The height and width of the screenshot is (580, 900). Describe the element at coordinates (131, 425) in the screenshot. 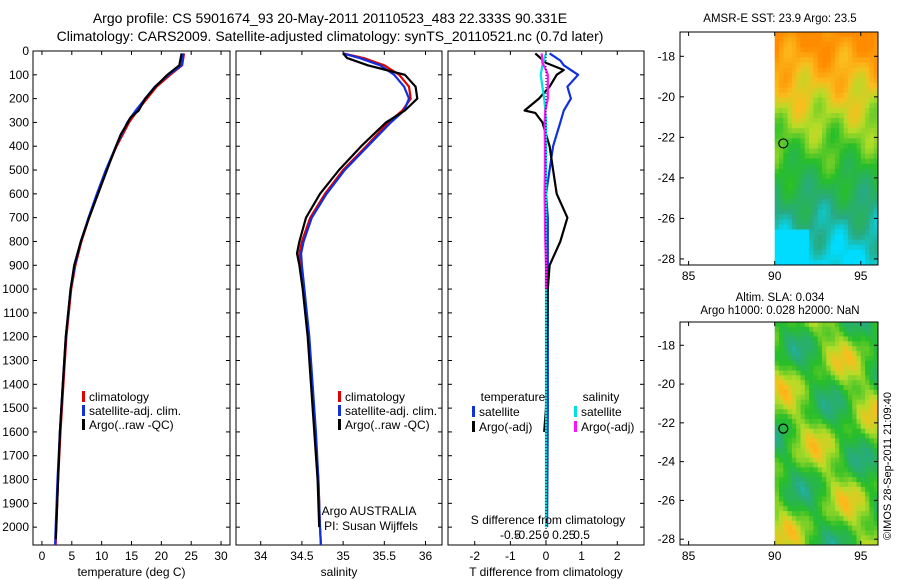

I see `temp-legend-label: Argo(..raw -QC)` at that location.